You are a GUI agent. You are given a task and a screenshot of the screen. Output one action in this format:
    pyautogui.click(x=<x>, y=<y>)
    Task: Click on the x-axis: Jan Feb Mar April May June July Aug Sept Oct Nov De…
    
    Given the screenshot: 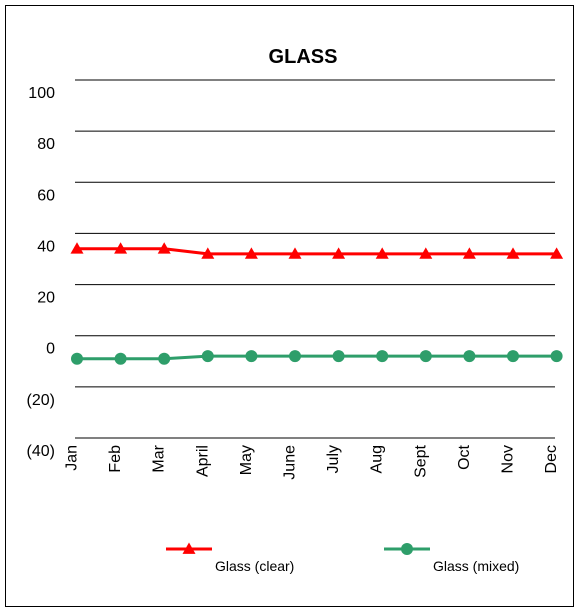 What is the action you would take?
    pyautogui.click(x=312, y=461)
    